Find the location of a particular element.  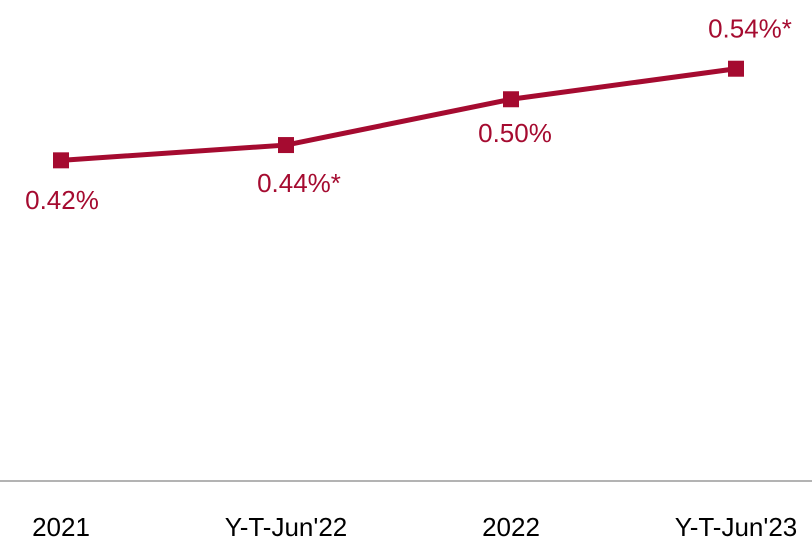

x-tick-label: 2022 is located at coordinates (511, 527).